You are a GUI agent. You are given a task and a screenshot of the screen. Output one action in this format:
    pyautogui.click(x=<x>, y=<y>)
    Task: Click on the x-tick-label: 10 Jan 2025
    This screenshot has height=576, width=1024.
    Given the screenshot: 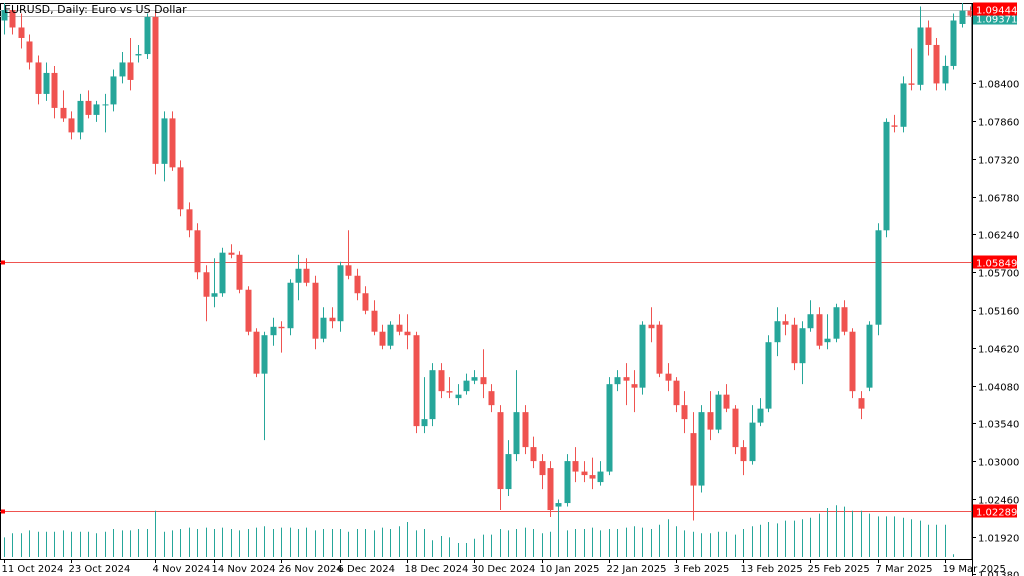 What is the action you would take?
    pyautogui.click(x=570, y=569)
    